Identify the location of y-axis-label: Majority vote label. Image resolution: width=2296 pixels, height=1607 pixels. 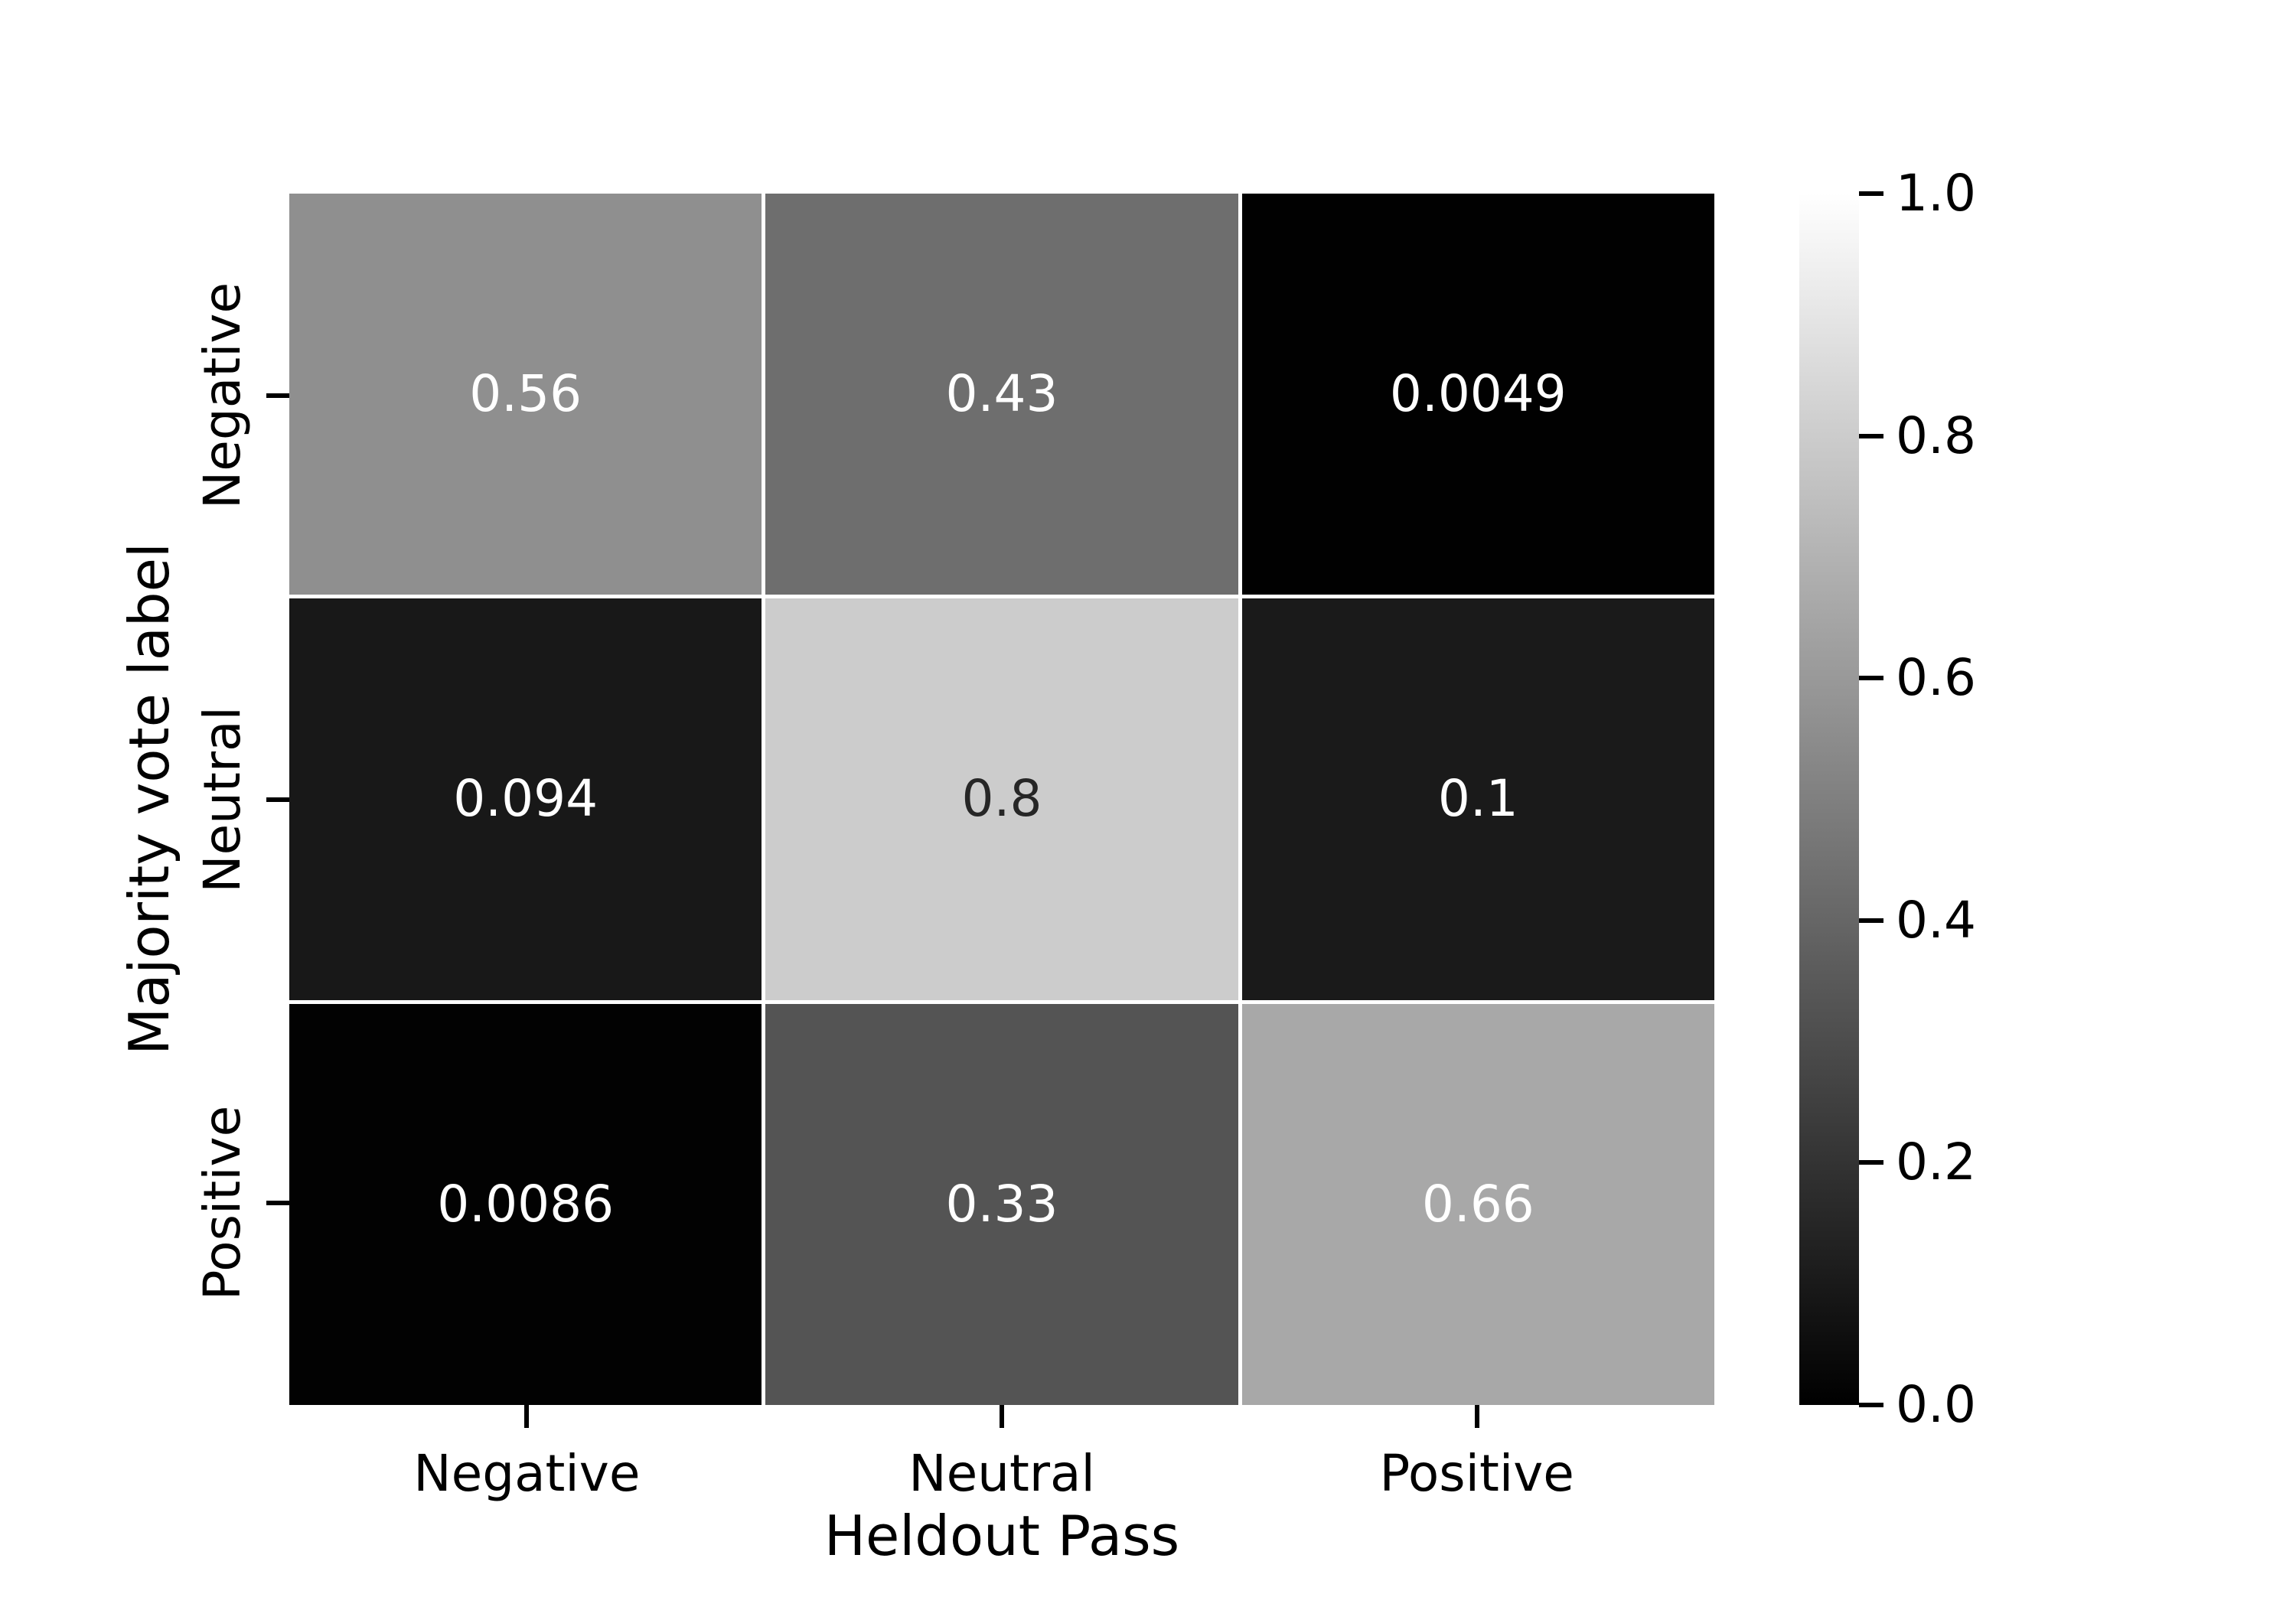
(149, 799).